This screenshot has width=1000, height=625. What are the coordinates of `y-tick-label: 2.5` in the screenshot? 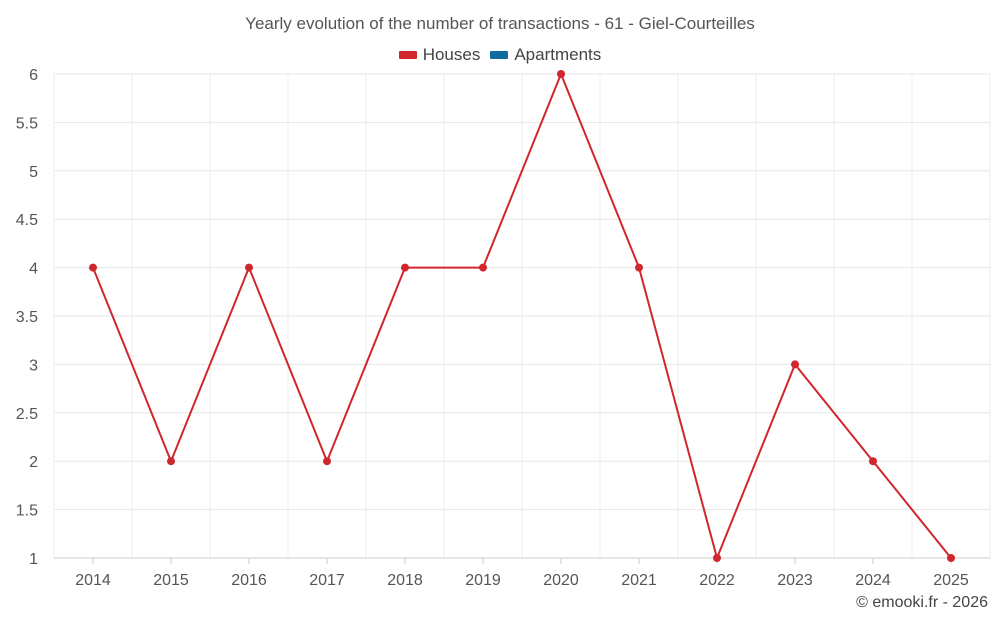 It's located at (27, 414).